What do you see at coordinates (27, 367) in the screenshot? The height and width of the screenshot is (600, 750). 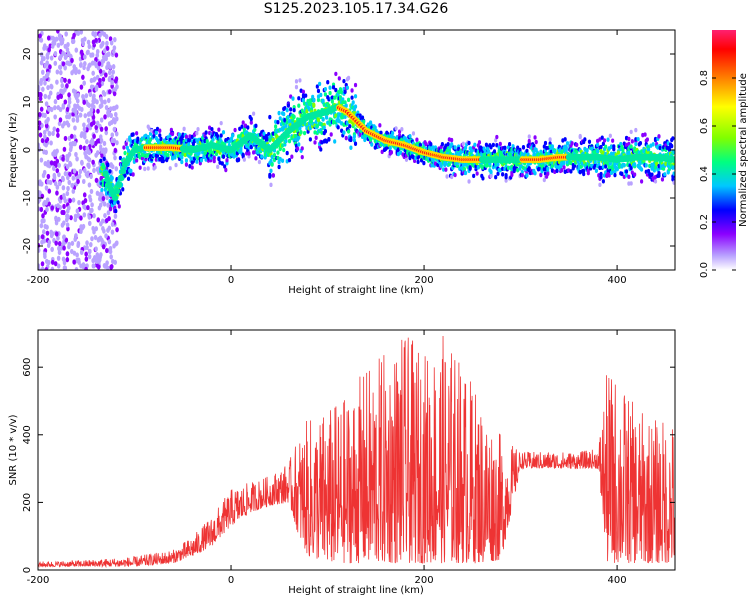 I see `snr-ytick-label: 600` at bounding box center [27, 367].